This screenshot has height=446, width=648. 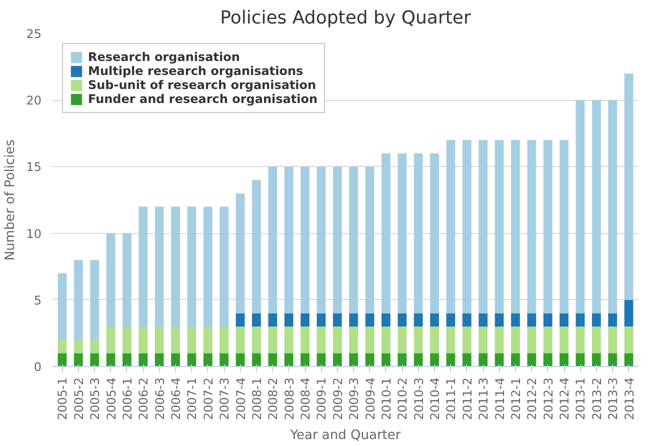 I want to click on x-tick-label: 2010-1, so click(x=386, y=398).